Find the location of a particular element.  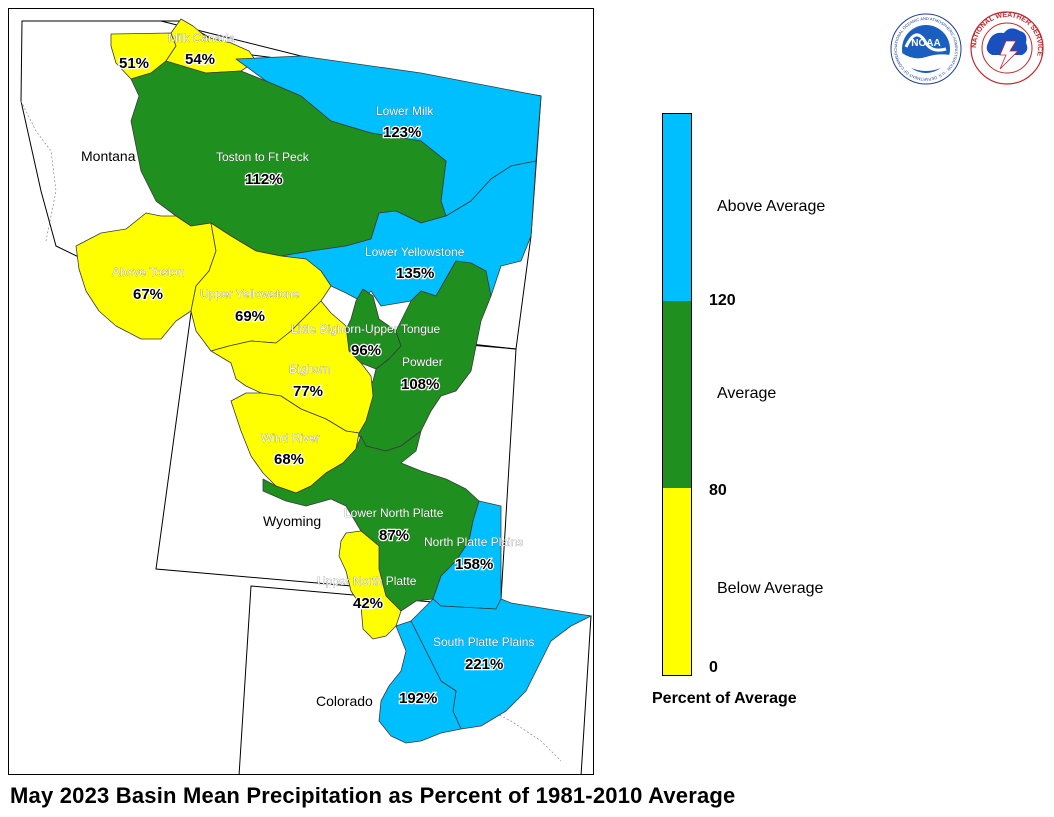

basin-name-wind-river: Wind River is located at coordinates (290, 438).